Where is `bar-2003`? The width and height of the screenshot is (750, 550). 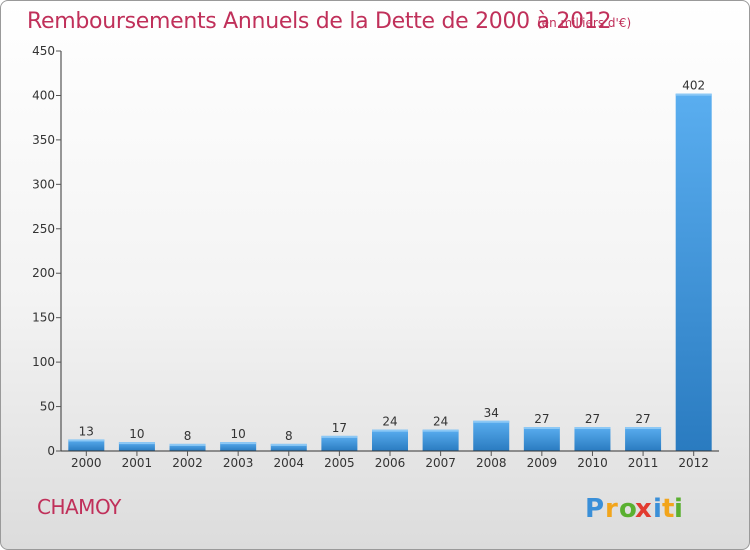 bar-2003 is located at coordinates (238, 446).